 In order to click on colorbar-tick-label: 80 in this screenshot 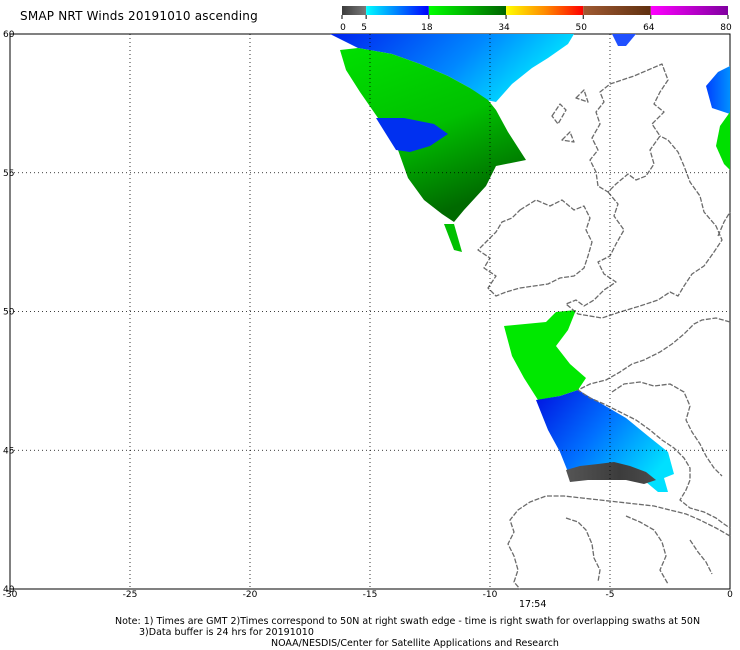, I will do `click(726, 28)`.